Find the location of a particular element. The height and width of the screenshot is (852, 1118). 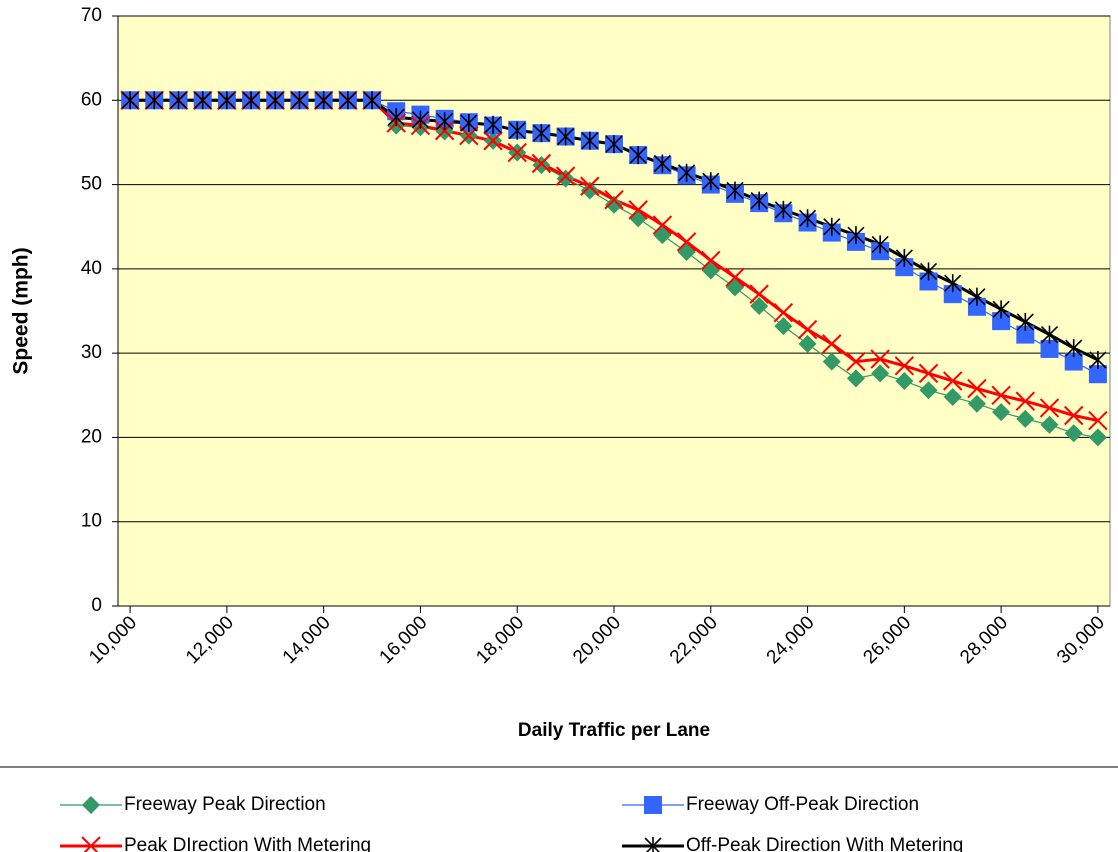

legend-item: Off-Peak Direction With Metering is located at coordinates (792, 843).